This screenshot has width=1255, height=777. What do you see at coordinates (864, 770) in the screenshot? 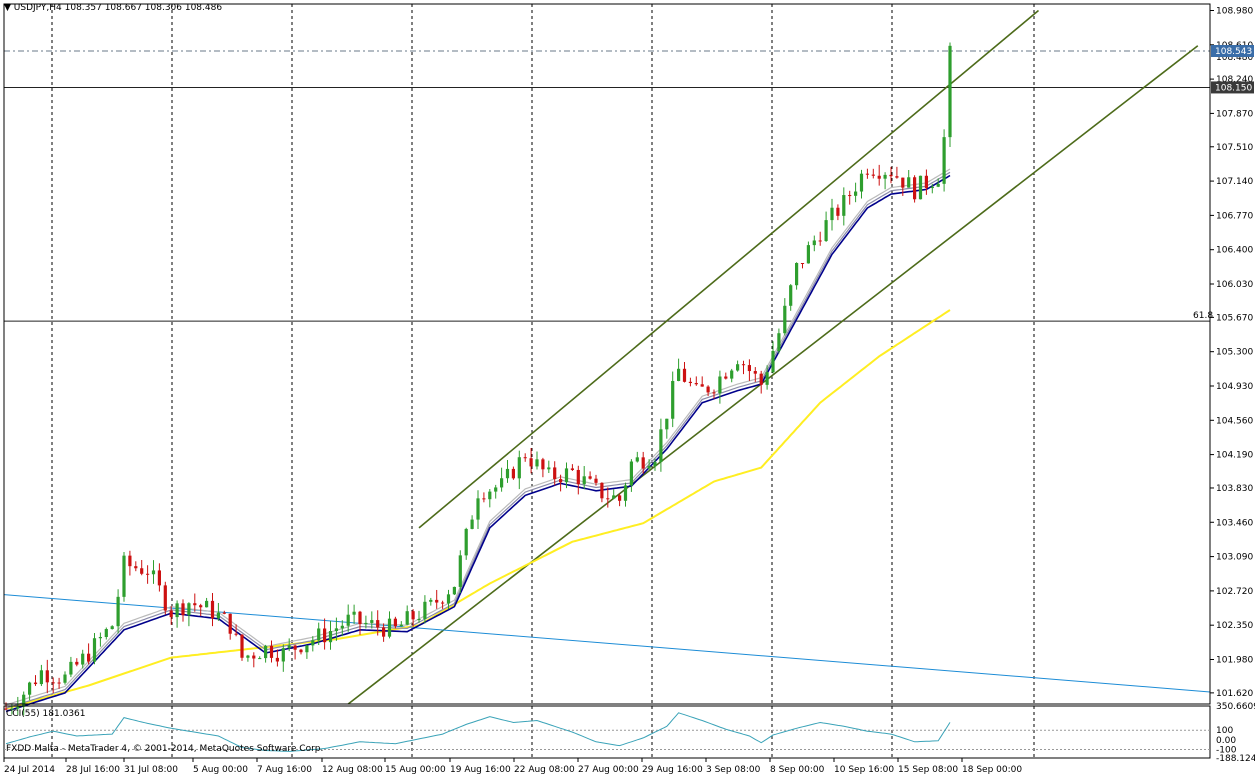
I see `time-tick-label: 10 Sep 16:00` at bounding box center [864, 770].